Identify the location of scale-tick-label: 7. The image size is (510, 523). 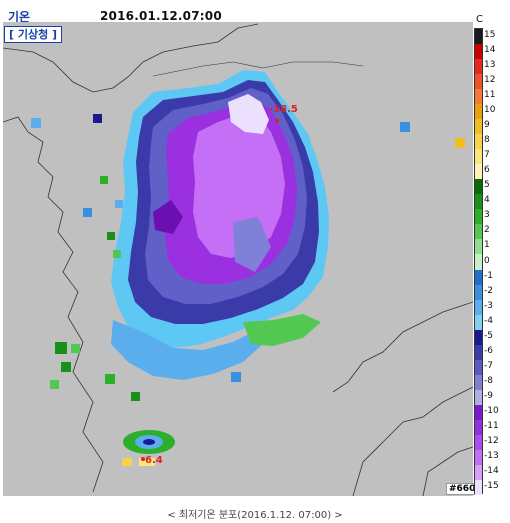
(487, 155).